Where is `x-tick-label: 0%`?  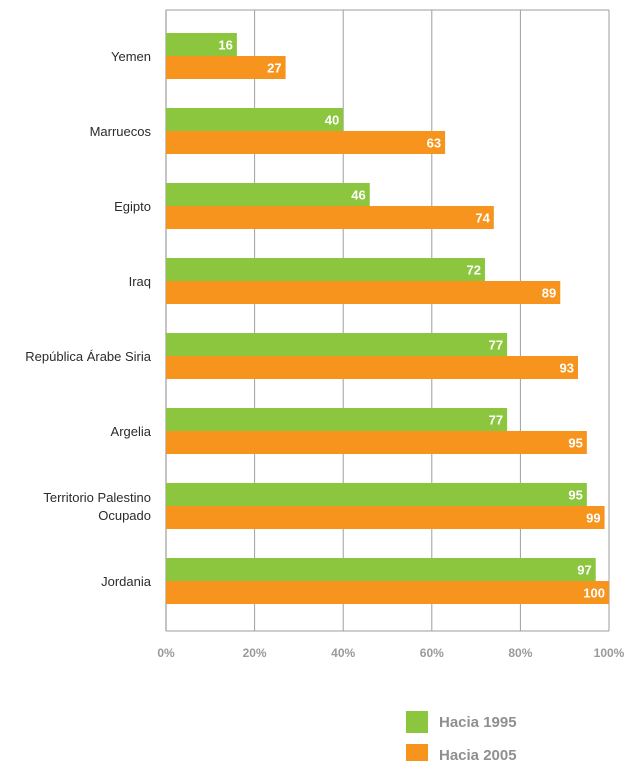
x-tick-label: 0% is located at coordinates (166, 653).